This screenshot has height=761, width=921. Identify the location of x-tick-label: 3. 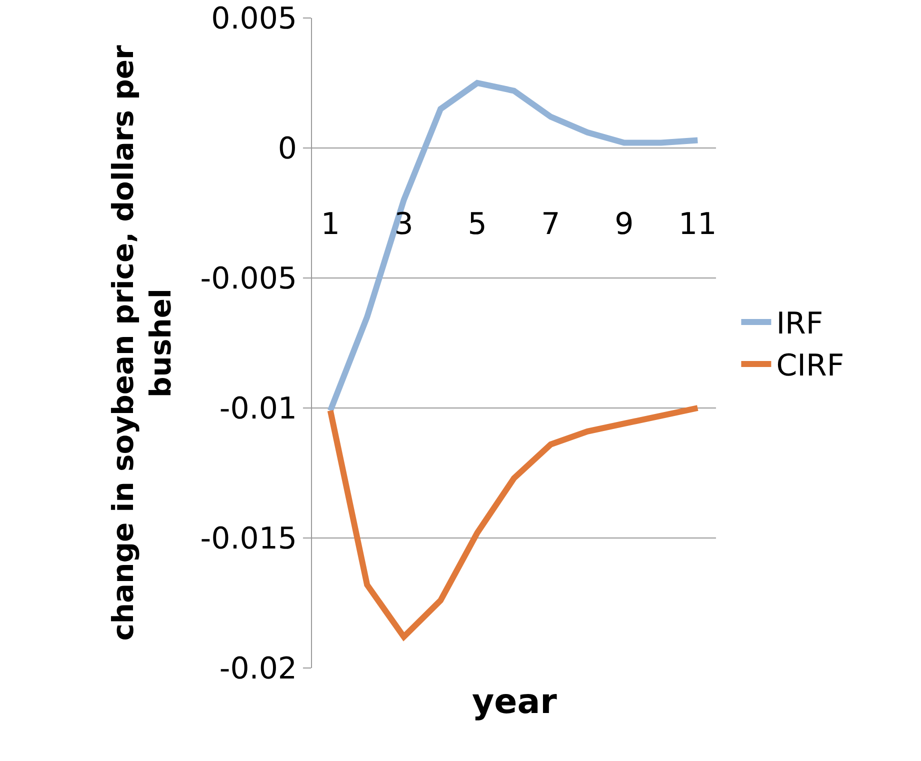
(404, 224).